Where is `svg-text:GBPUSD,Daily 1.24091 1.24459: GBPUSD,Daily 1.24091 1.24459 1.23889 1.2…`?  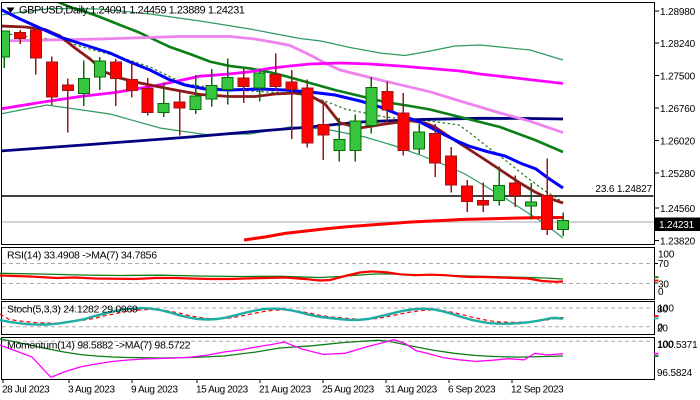 svg-text:GBPUSD,Daily 1.24091 1.24459: GBPUSD,Daily 1.24091 1.24459 1.23889 1.2… is located at coordinates (132, 11).